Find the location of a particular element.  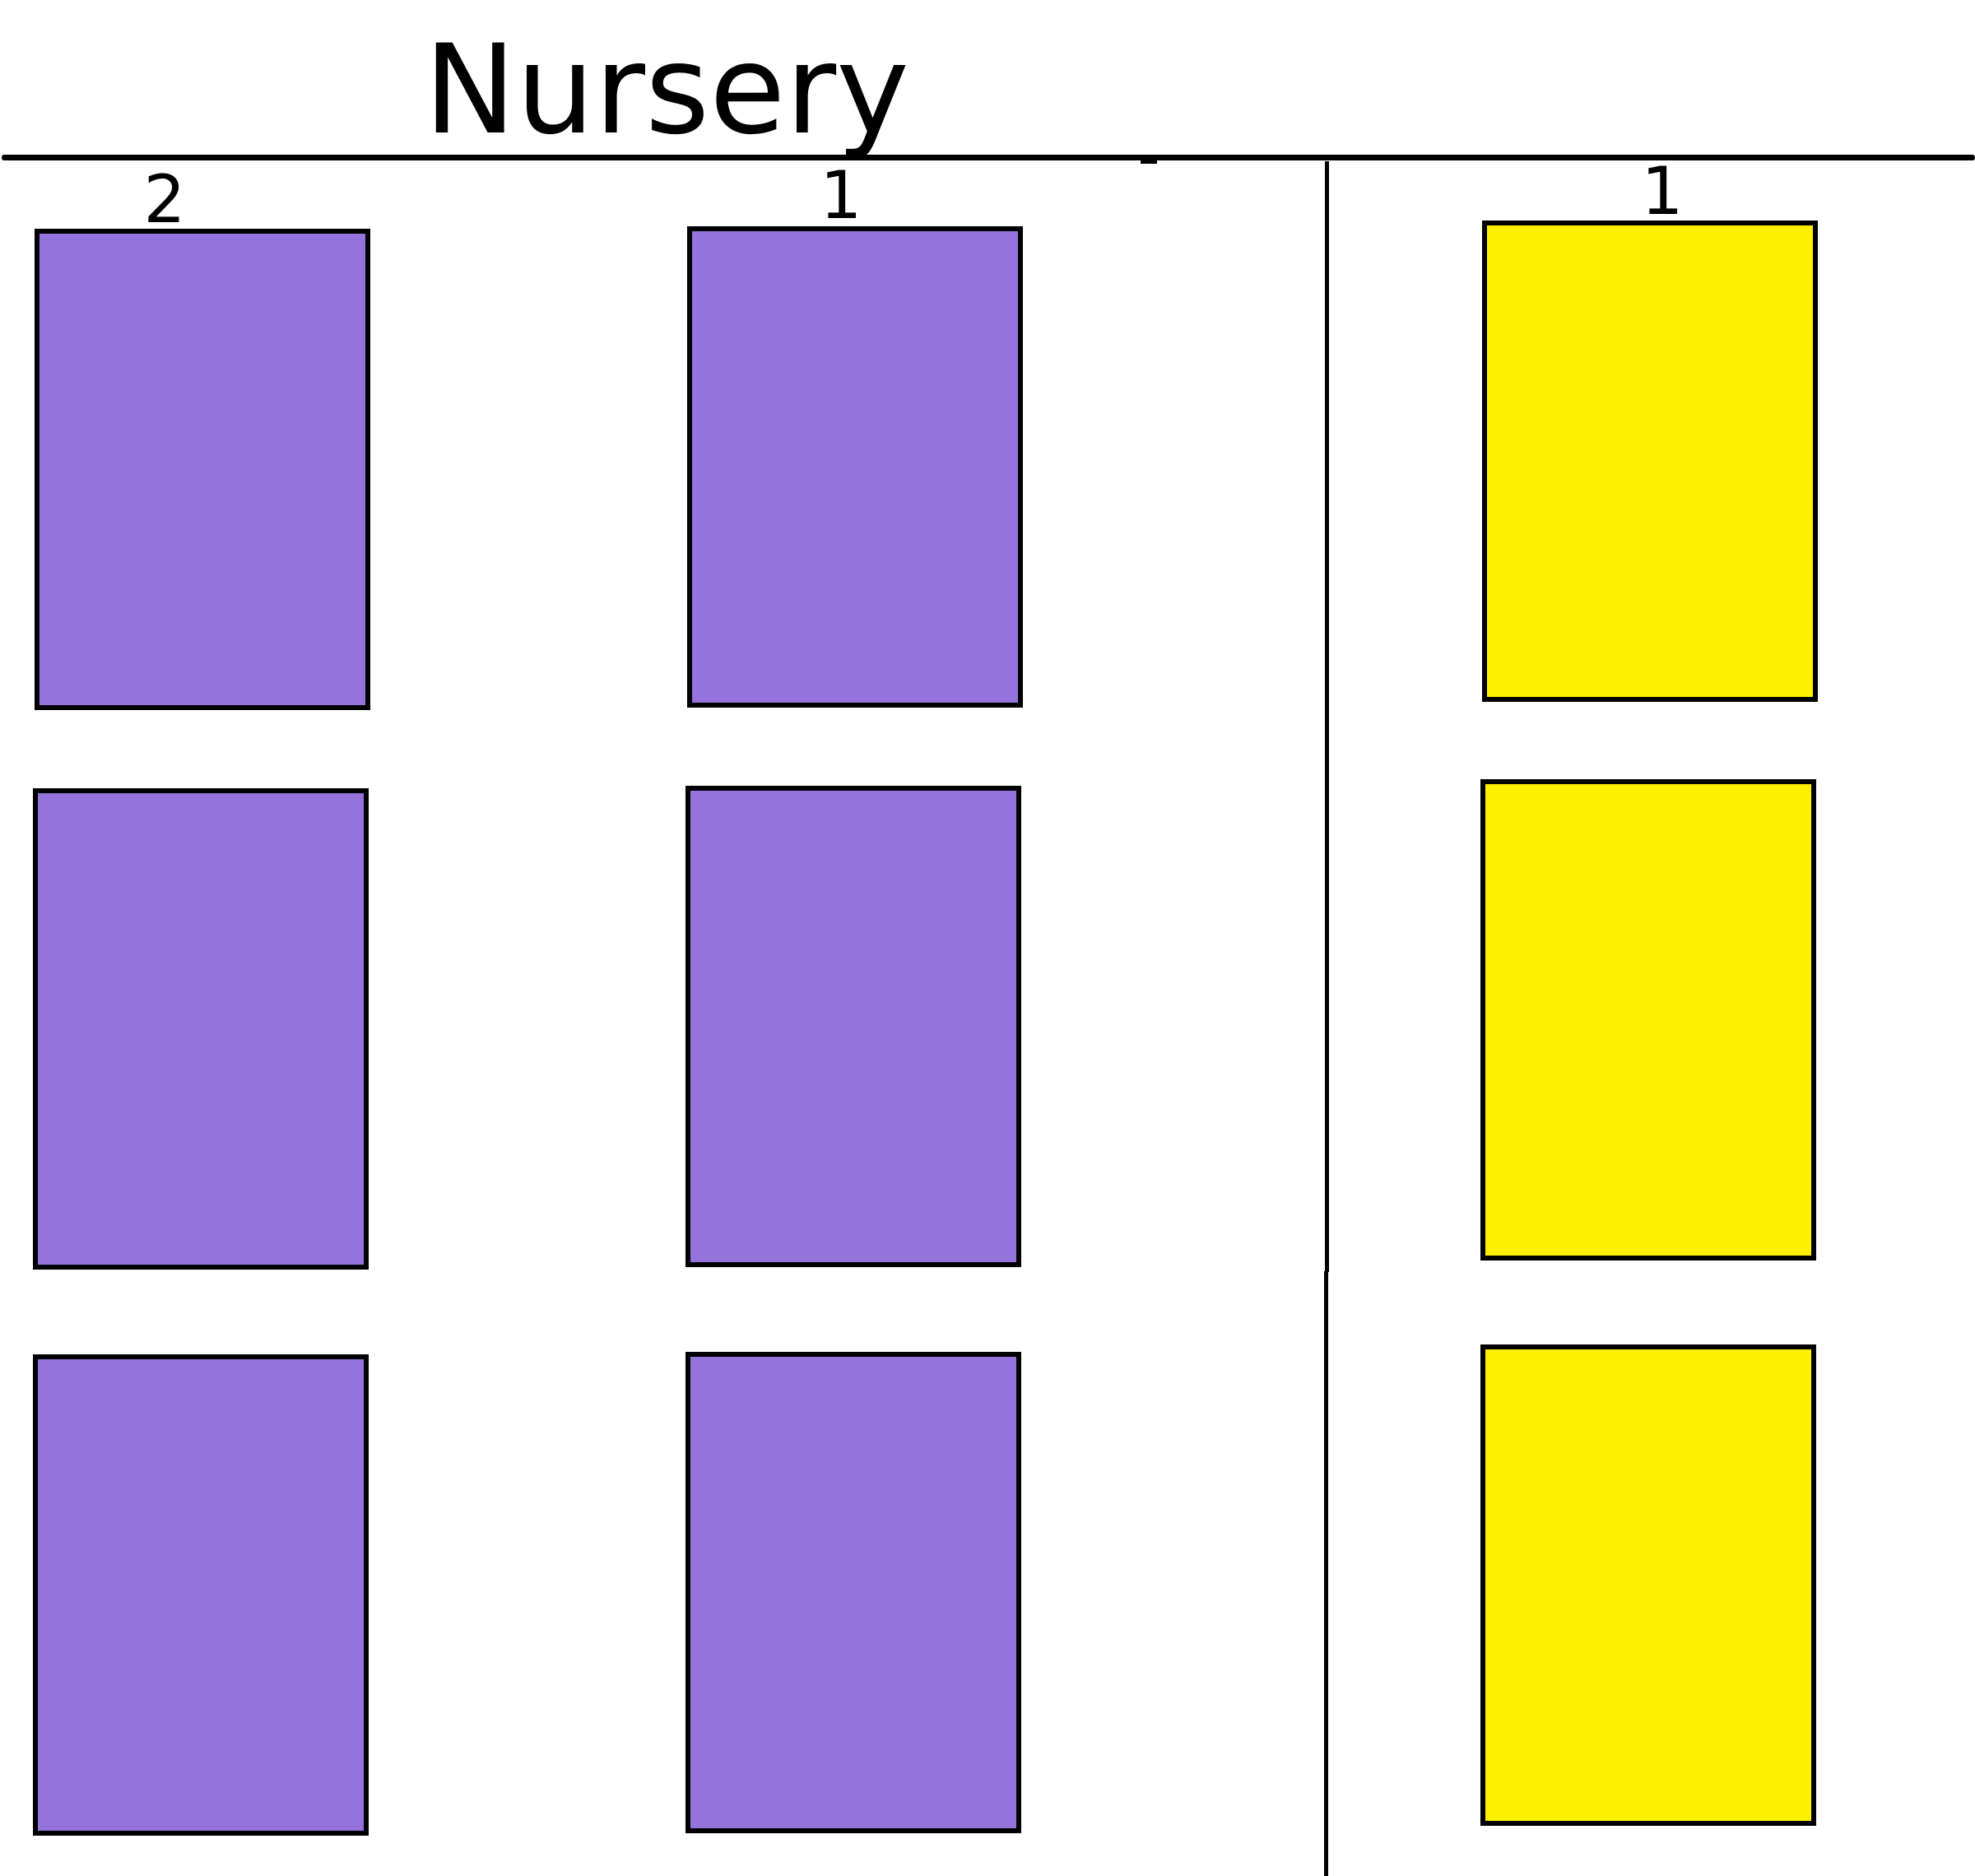

card-col2-row1 is located at coordinates (855, 467).